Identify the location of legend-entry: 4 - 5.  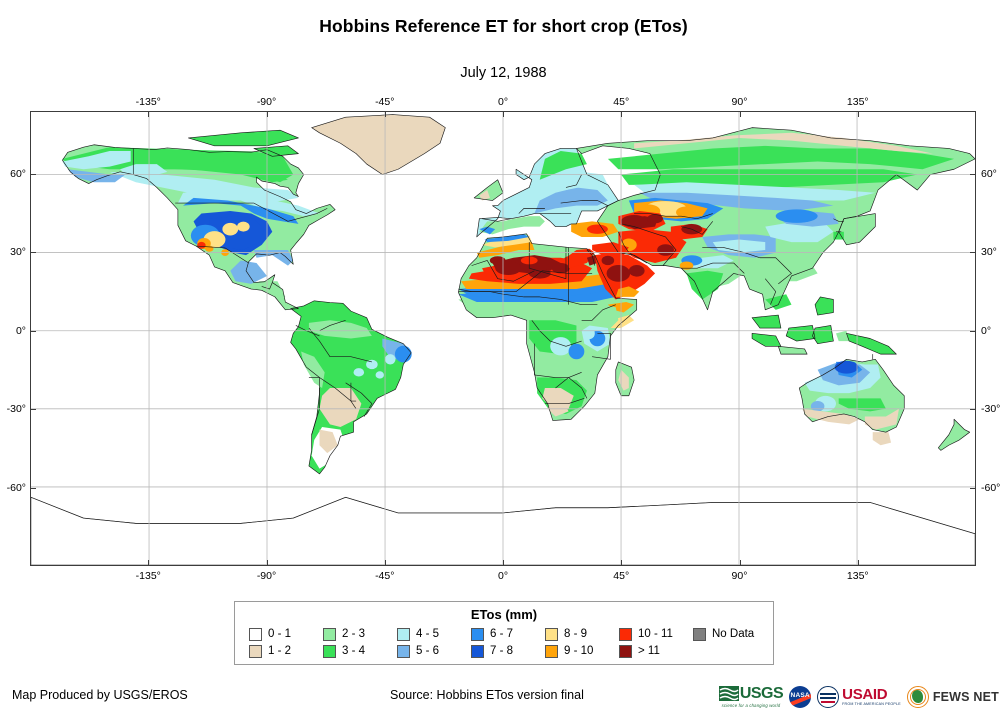
(434, 634).